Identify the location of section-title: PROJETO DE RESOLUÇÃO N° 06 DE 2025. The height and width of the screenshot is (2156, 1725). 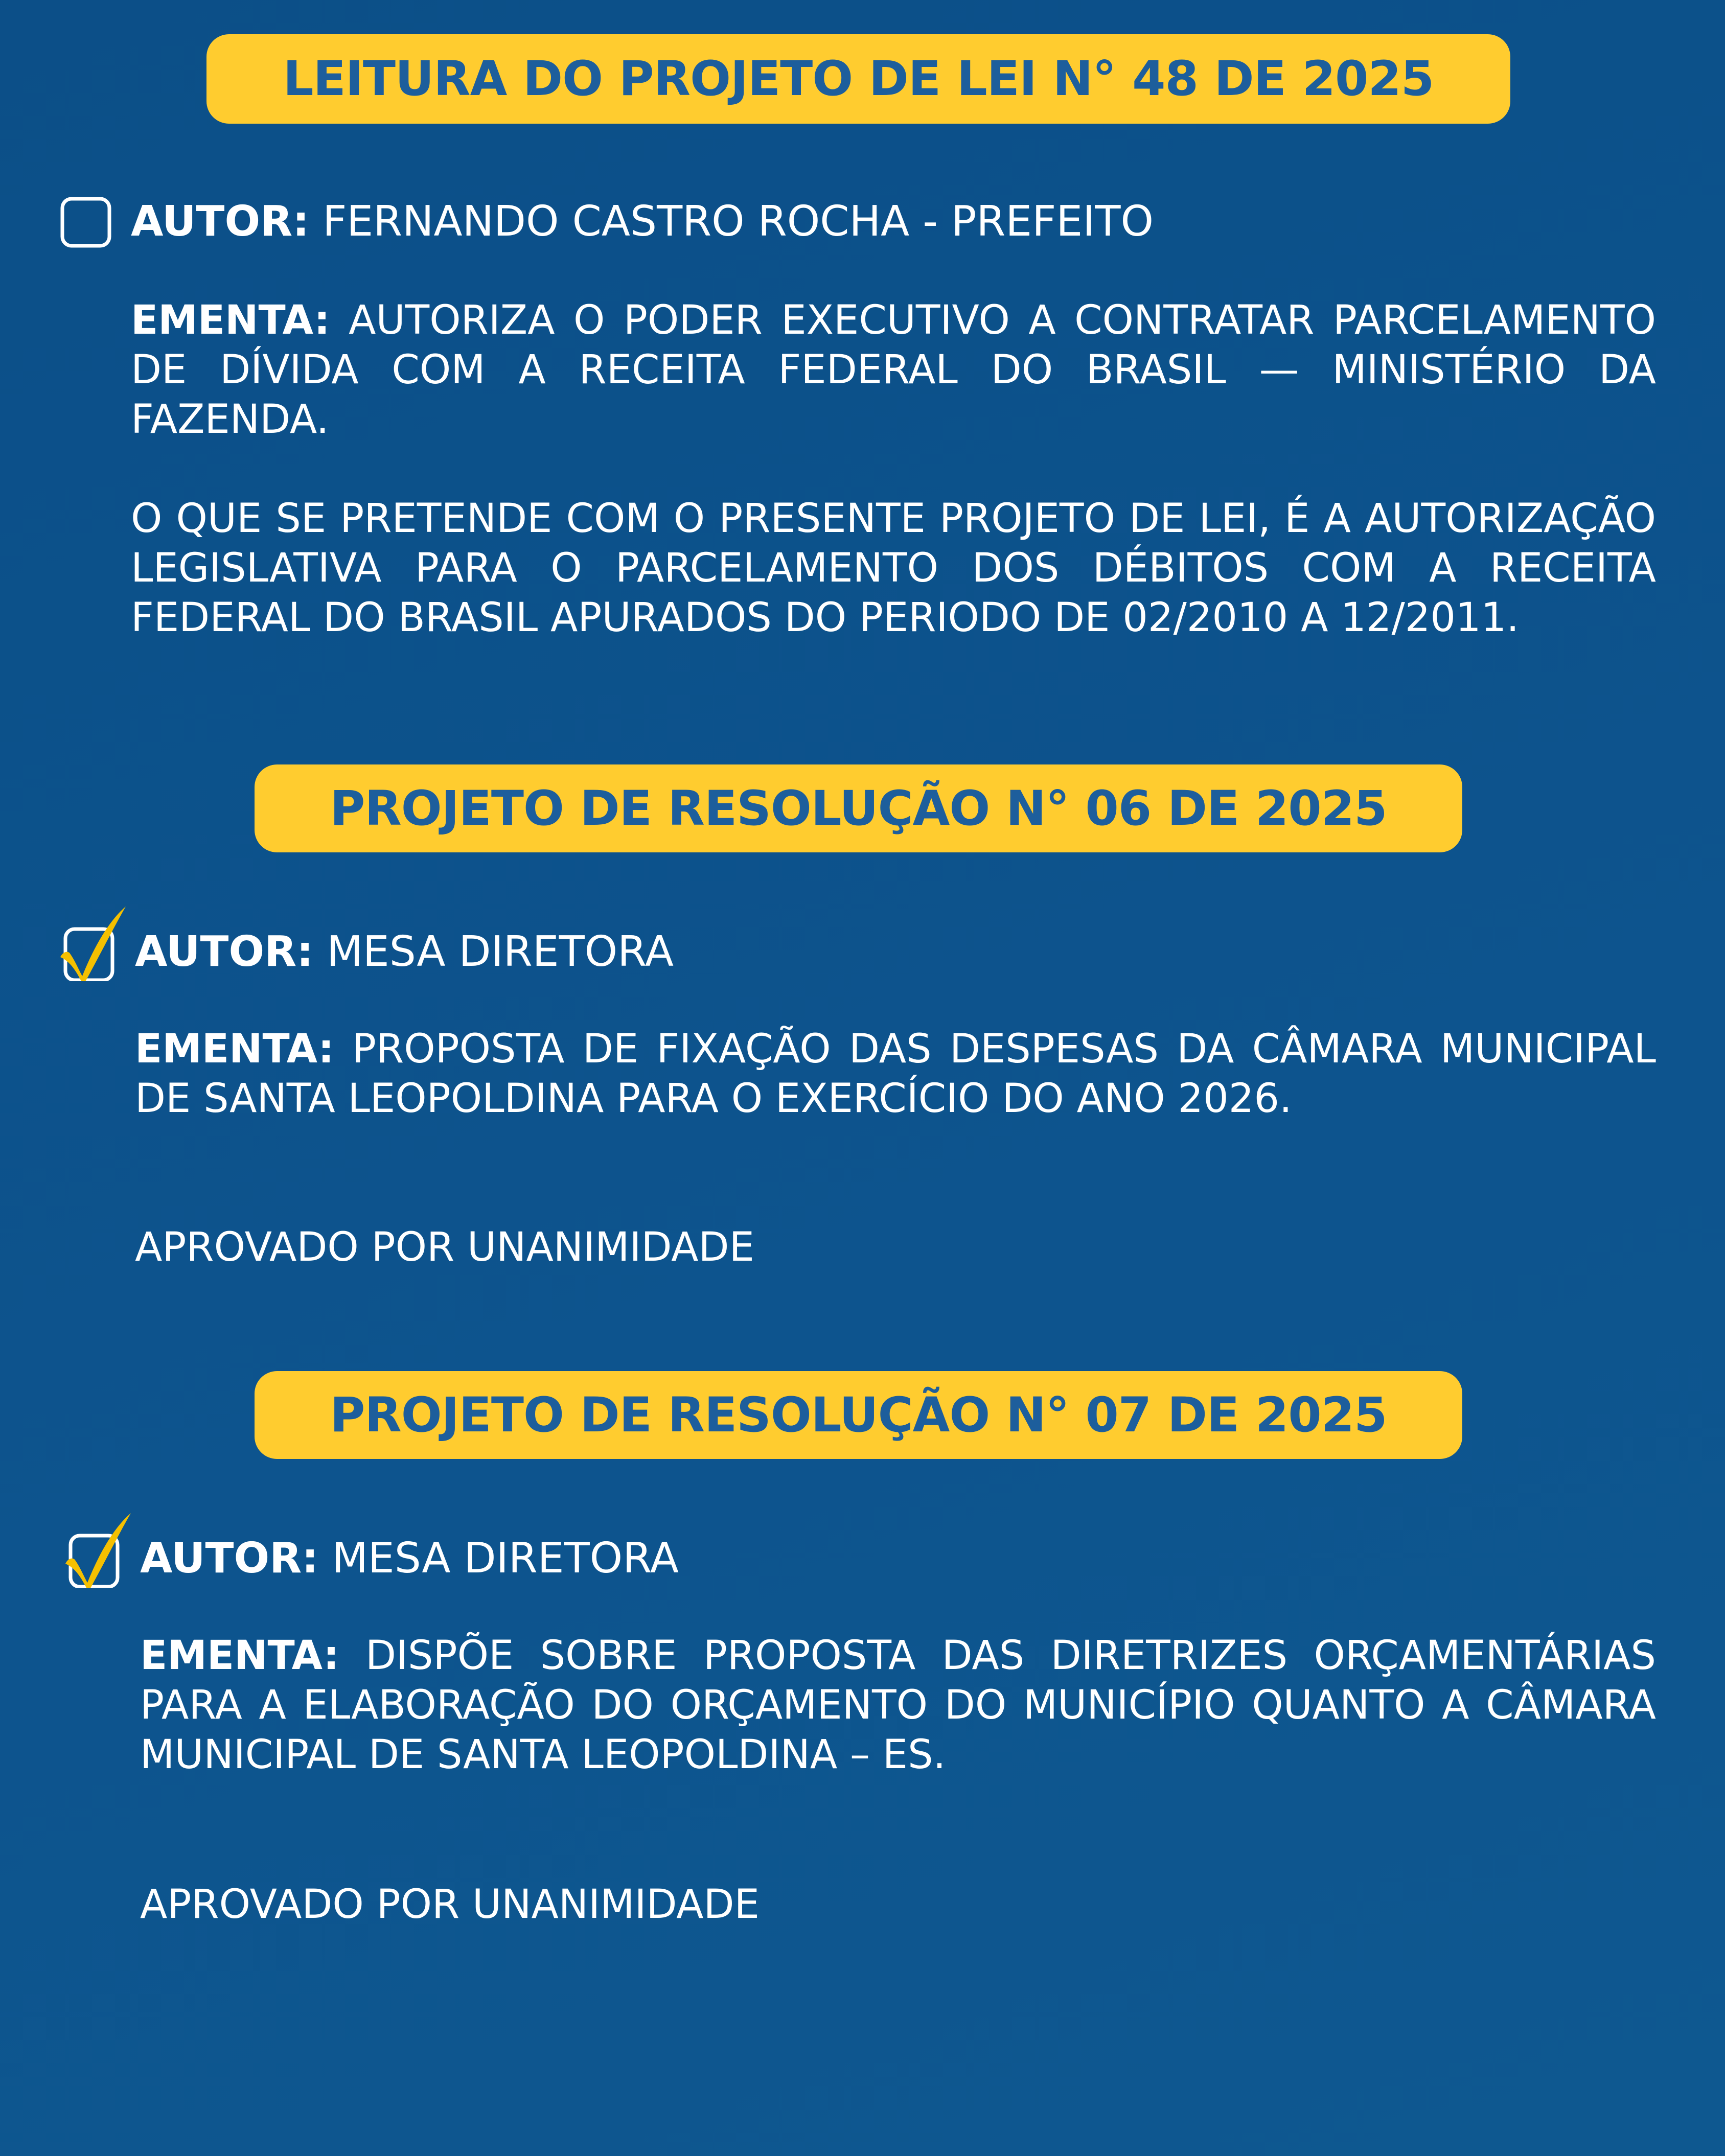
(858, 808).